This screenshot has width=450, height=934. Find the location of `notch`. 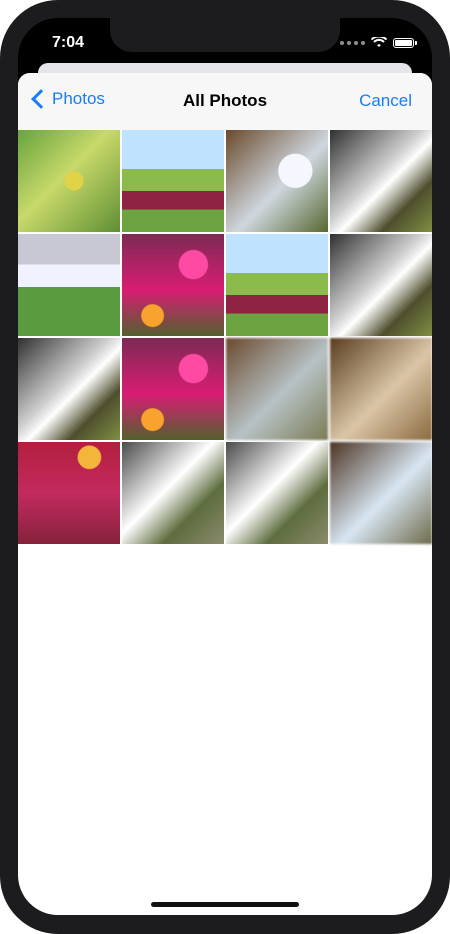

notch is located at coordinates (225, 35).